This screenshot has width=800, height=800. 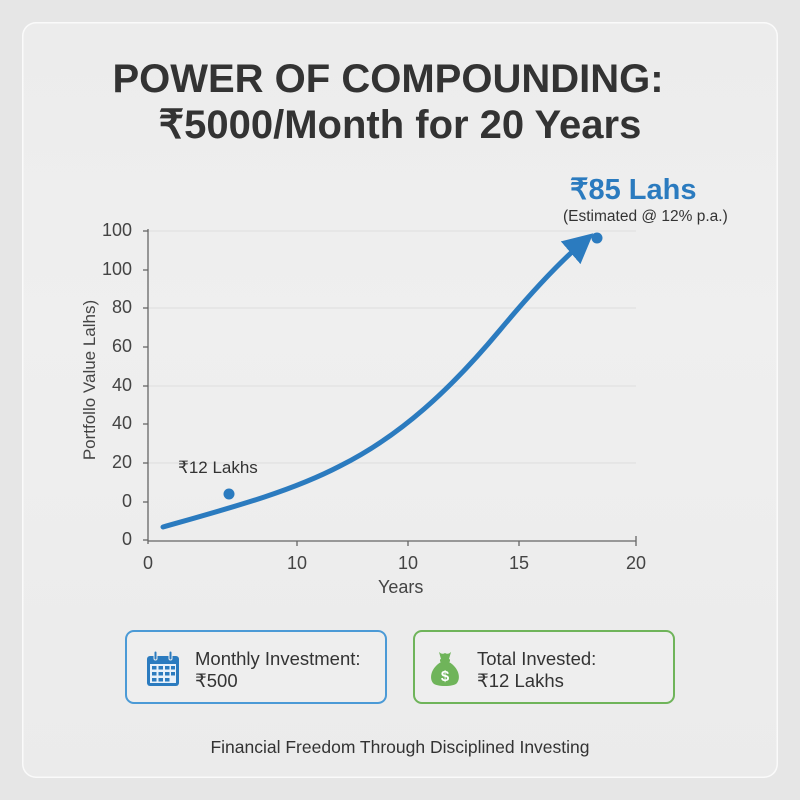 What do you see at coordinates (519, 563) in the screenshot?
I see `x-tick-label: 15` at bounding box center [519, 563].